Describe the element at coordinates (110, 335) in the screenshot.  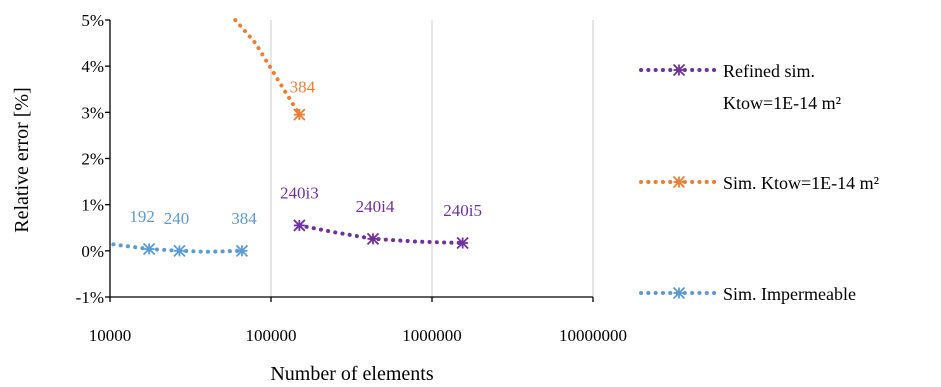
I see `x-tick-label: 10000` at that location.